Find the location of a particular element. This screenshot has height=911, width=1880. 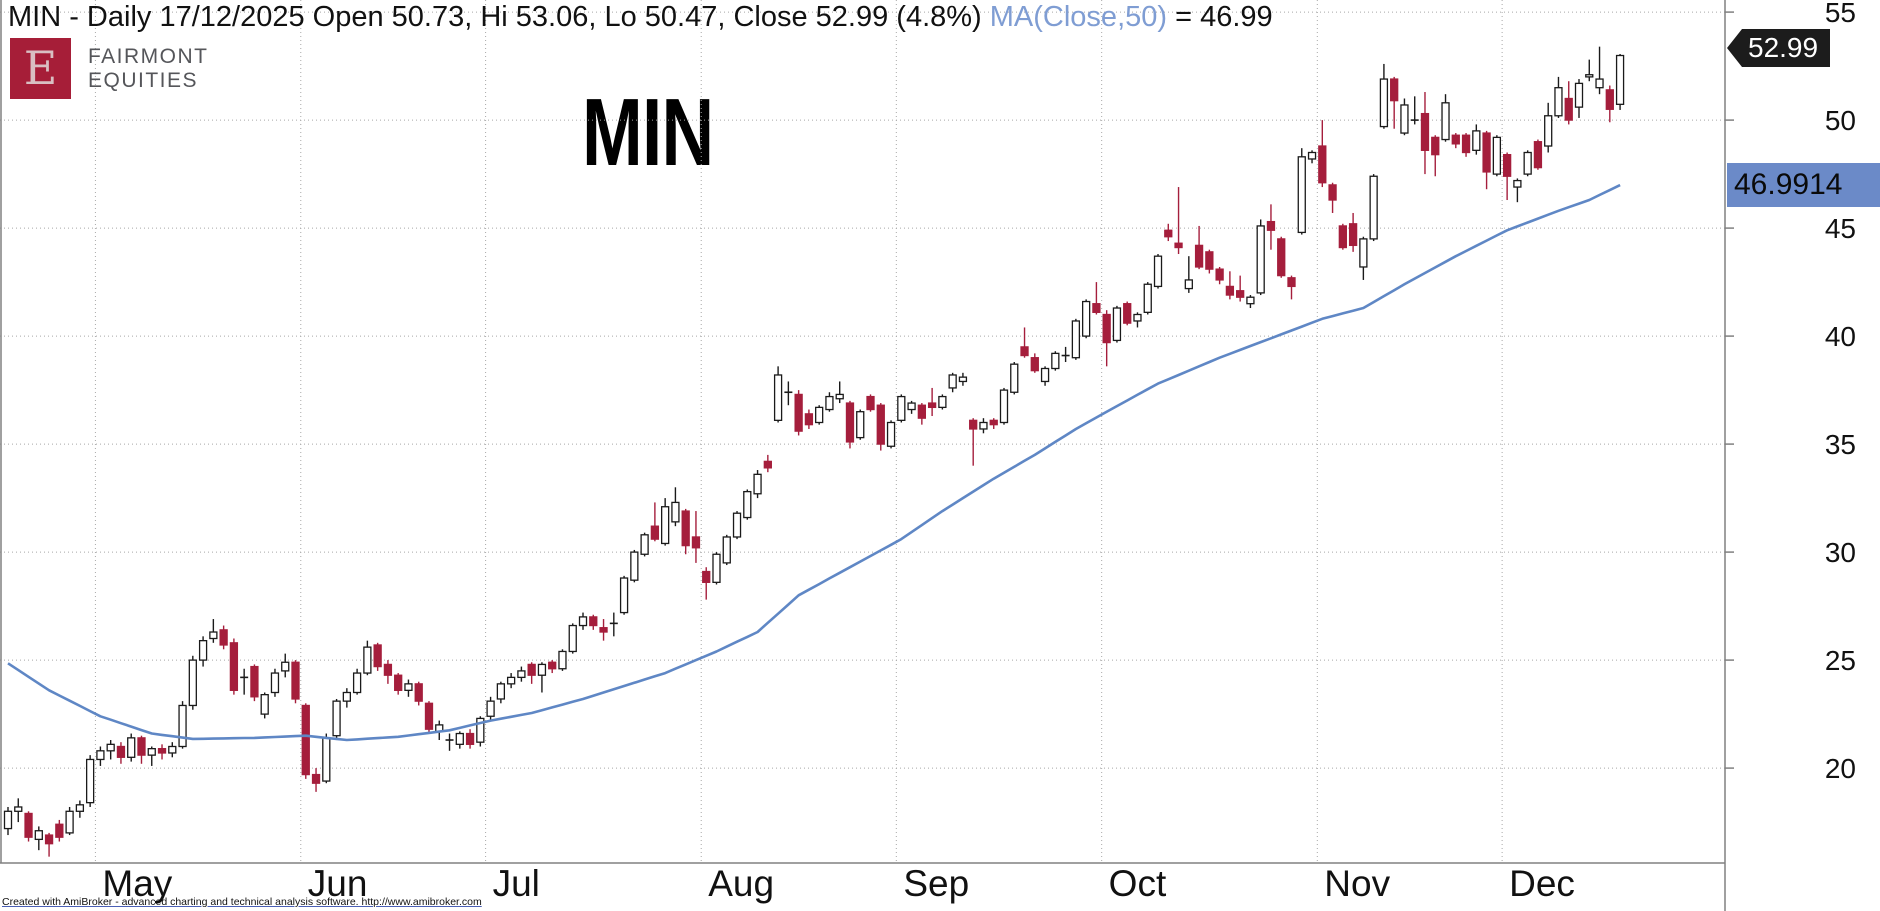

price-axis-label: 35 is located at coordinates (1840, 444).